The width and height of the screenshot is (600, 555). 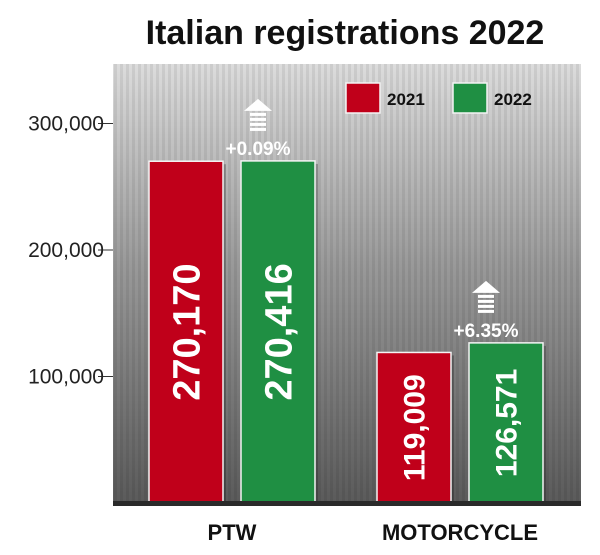 I want to click on category-label: PTW, so click(x=232, y=532).